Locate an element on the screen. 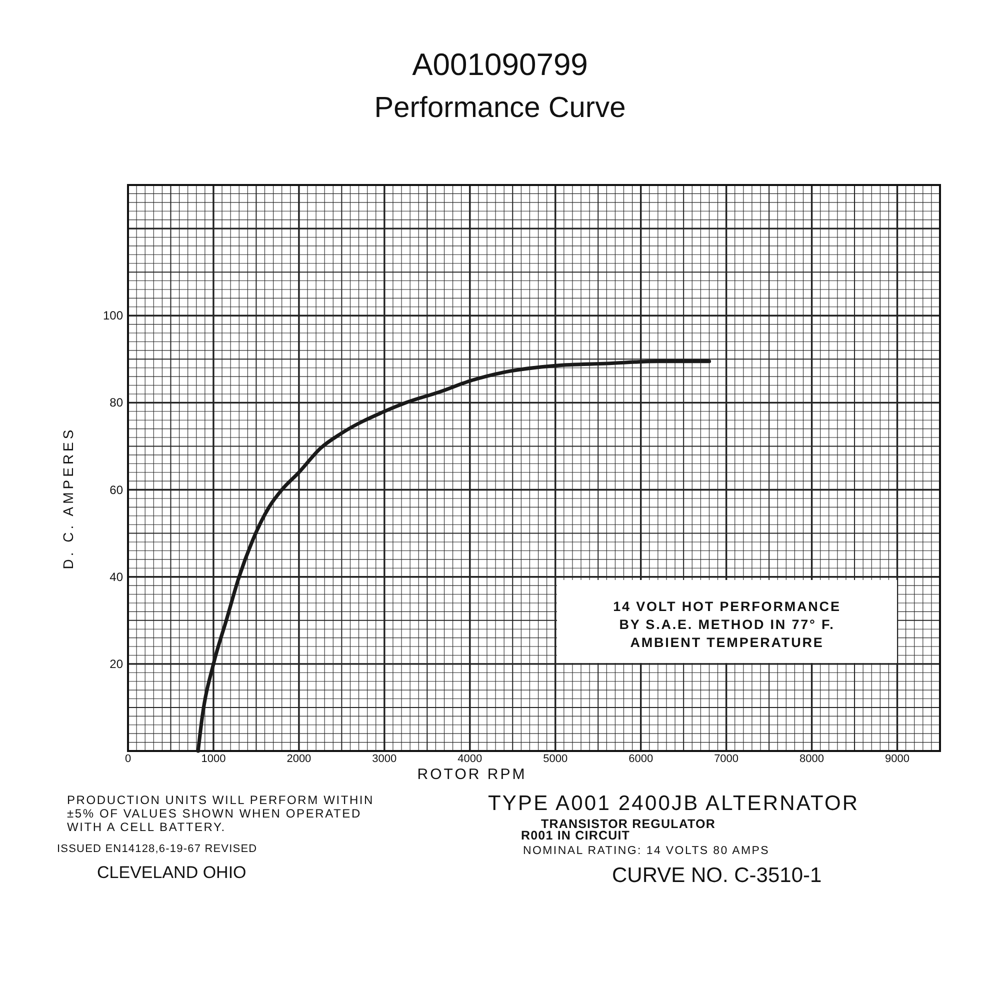 The width and height of the screenshot is (1000, 1000). y-tick-label: 80 is located at coordinates (117, 403).